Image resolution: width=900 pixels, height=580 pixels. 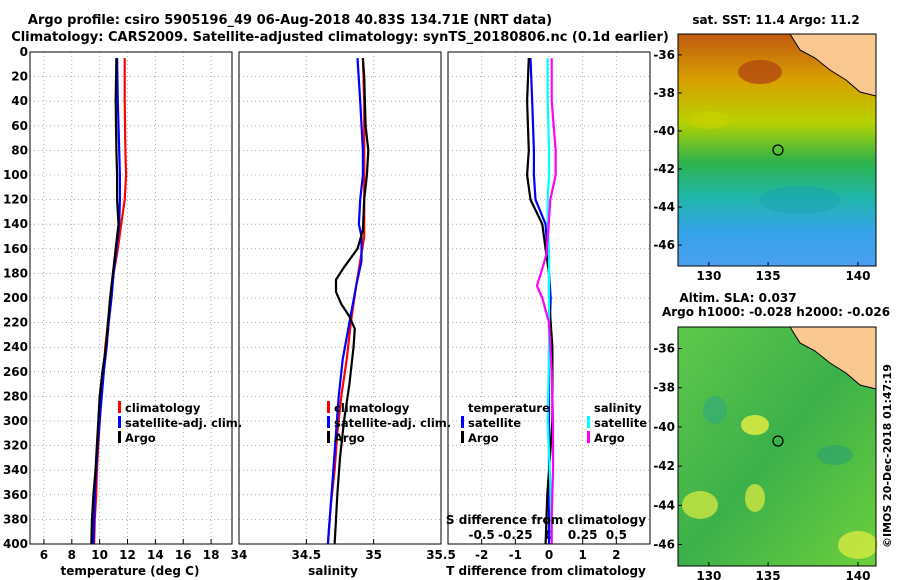 I want to click on depth-tick-label: 20, so click(x=19, y=77).